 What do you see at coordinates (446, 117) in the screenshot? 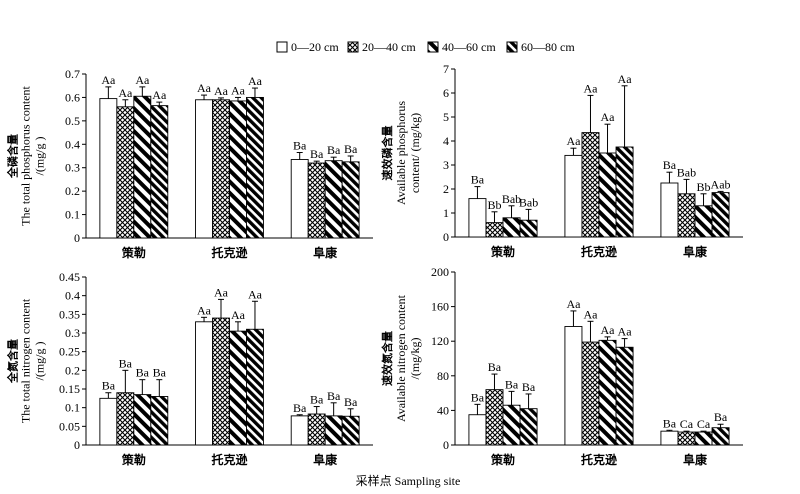
I see `y-tick-label: 5` at bounding box center [446, 117].